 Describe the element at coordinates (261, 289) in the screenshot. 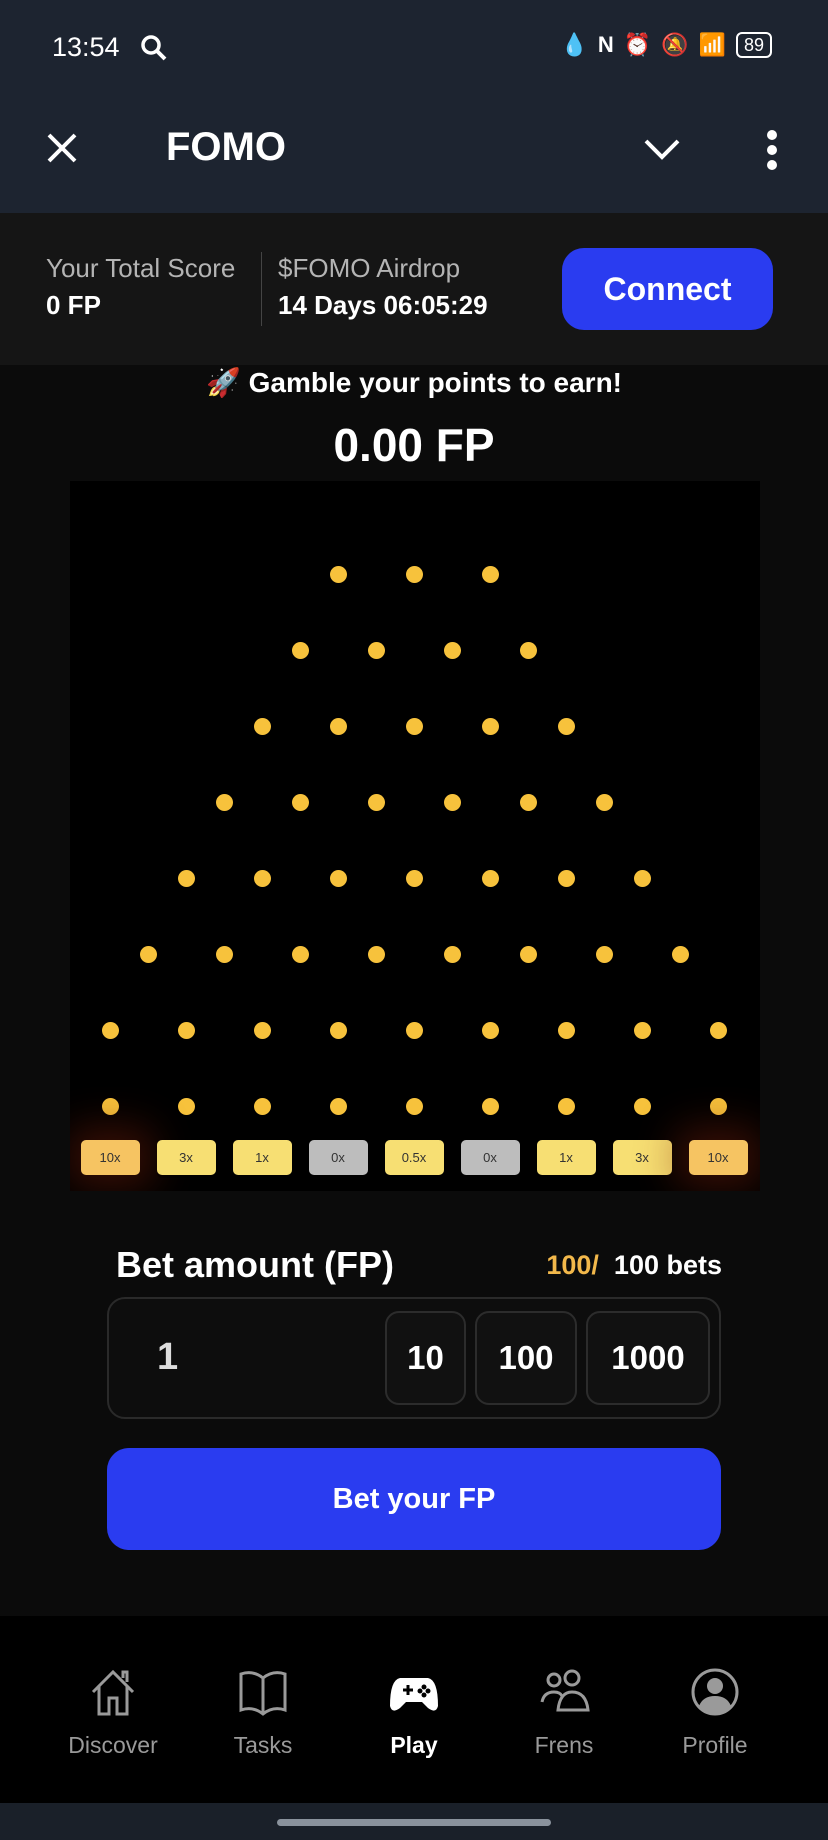

I see `divider` at that location.